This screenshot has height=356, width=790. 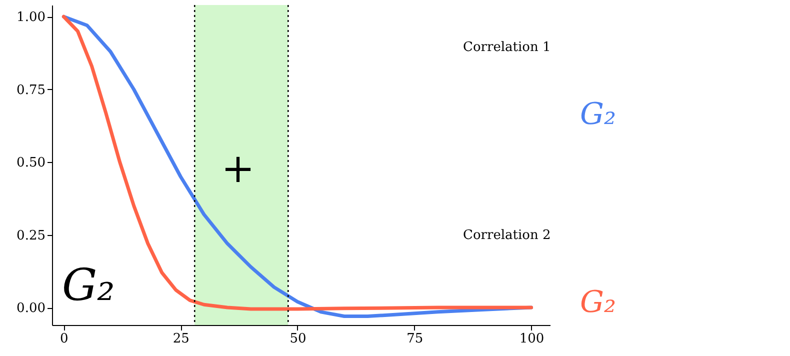 I want to click on annotation: Correlation 2, so click(x=507, y=235).